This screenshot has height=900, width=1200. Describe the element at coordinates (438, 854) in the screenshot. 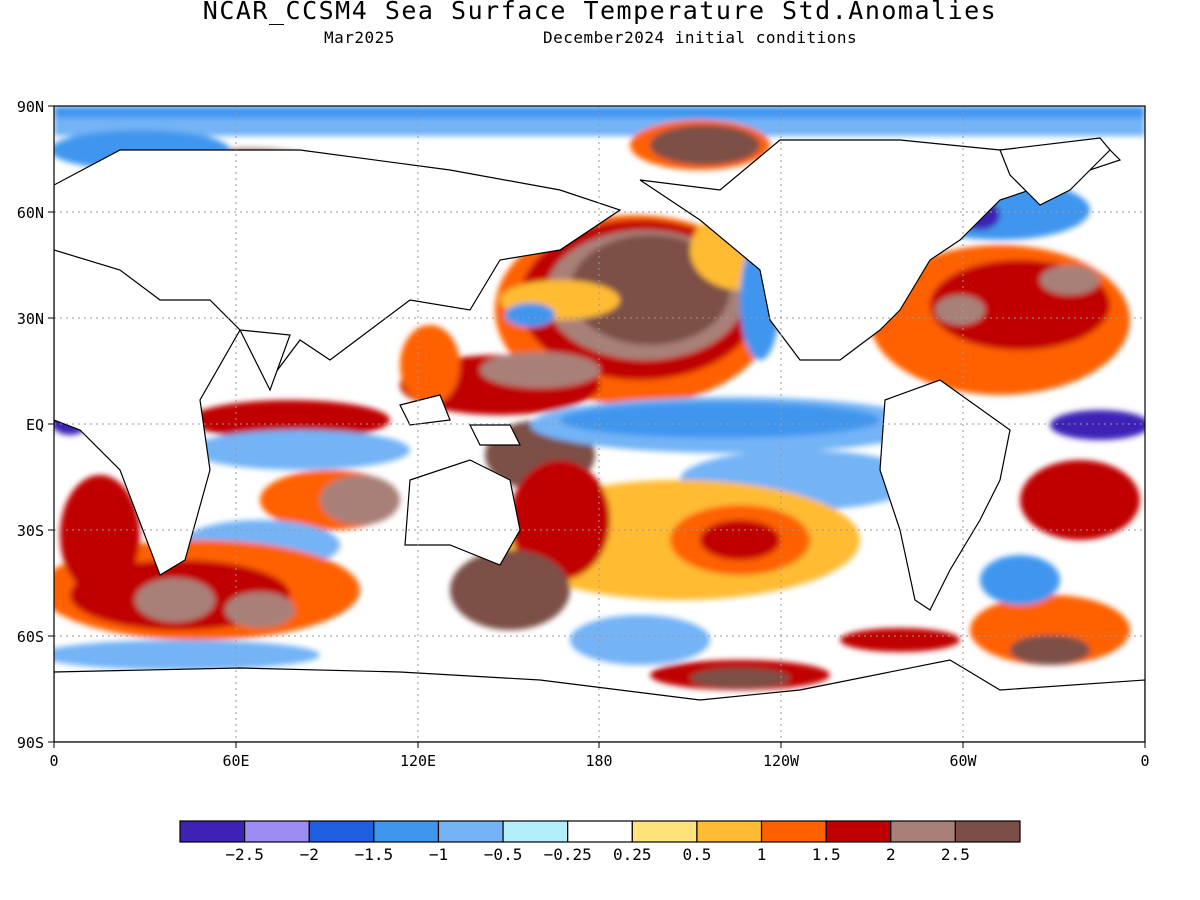

I see `colorbar-label: −1` at that location.